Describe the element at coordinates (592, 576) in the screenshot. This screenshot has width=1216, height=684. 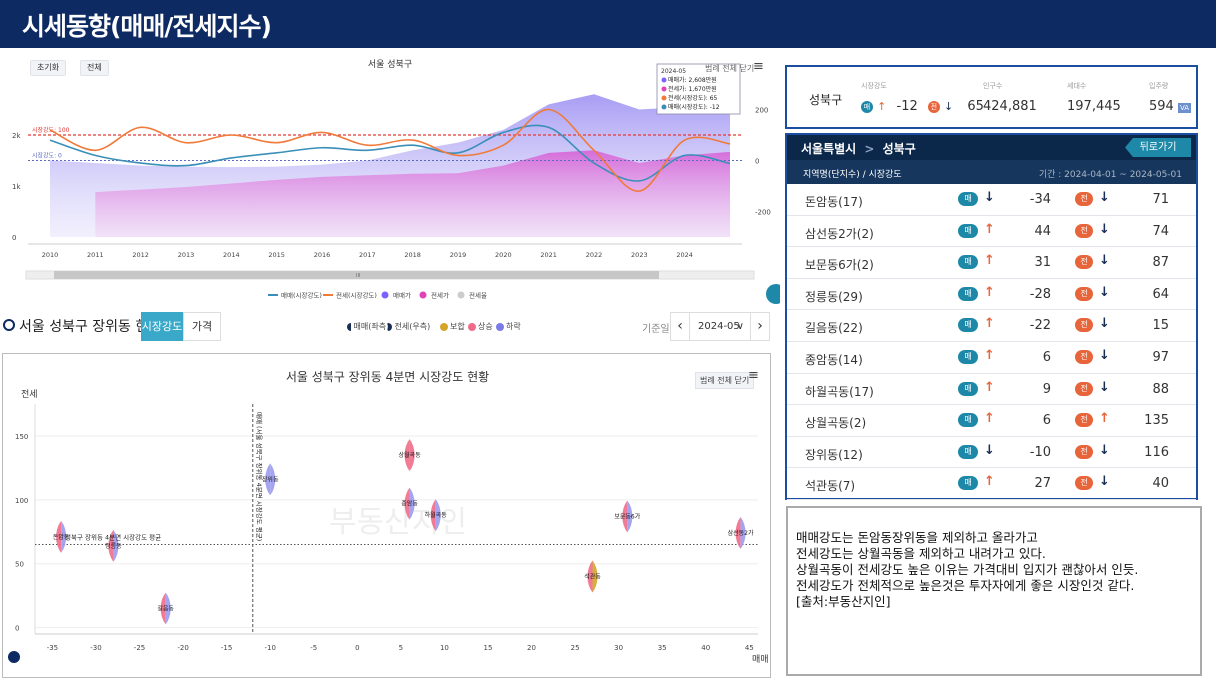
I see `bubble-point: 석관동` at that location.